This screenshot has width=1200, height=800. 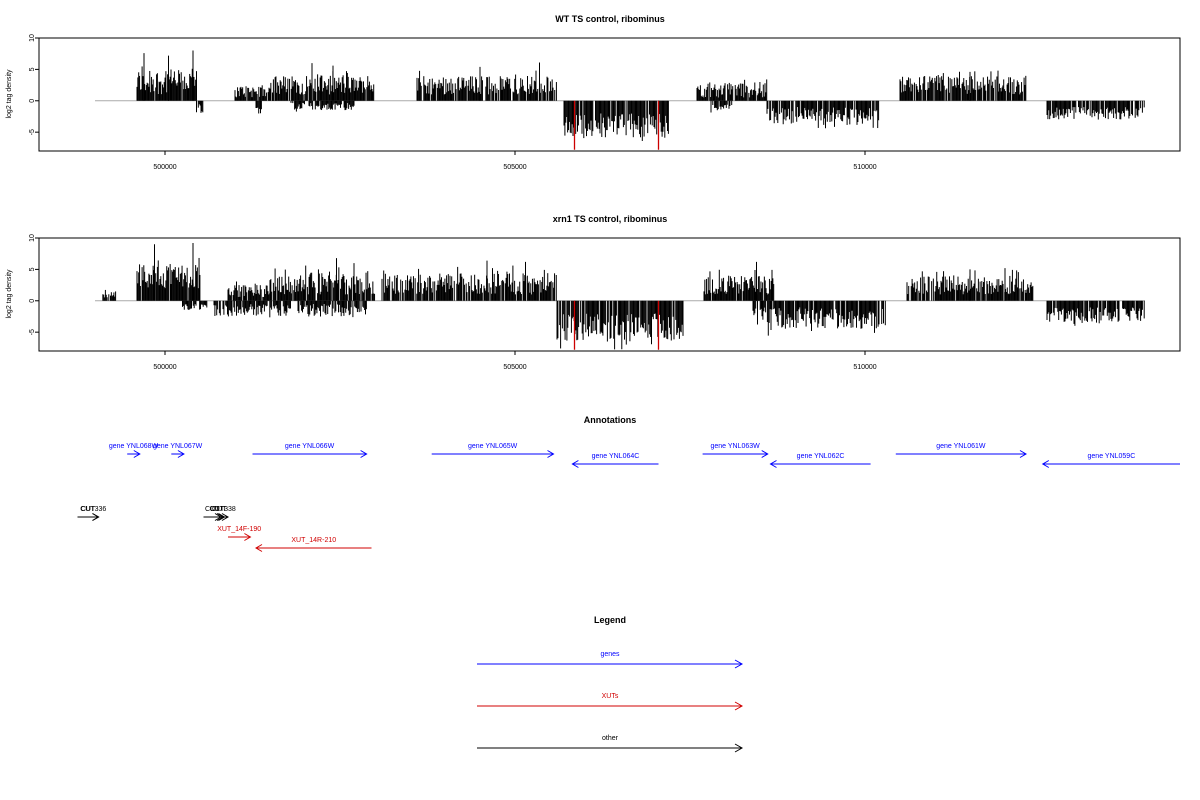 What do you see at coordinates (9, 294) in the screenshot?
I see `y-axis-label-xrn1: log2 tag density` at bounding box center [9, 294].